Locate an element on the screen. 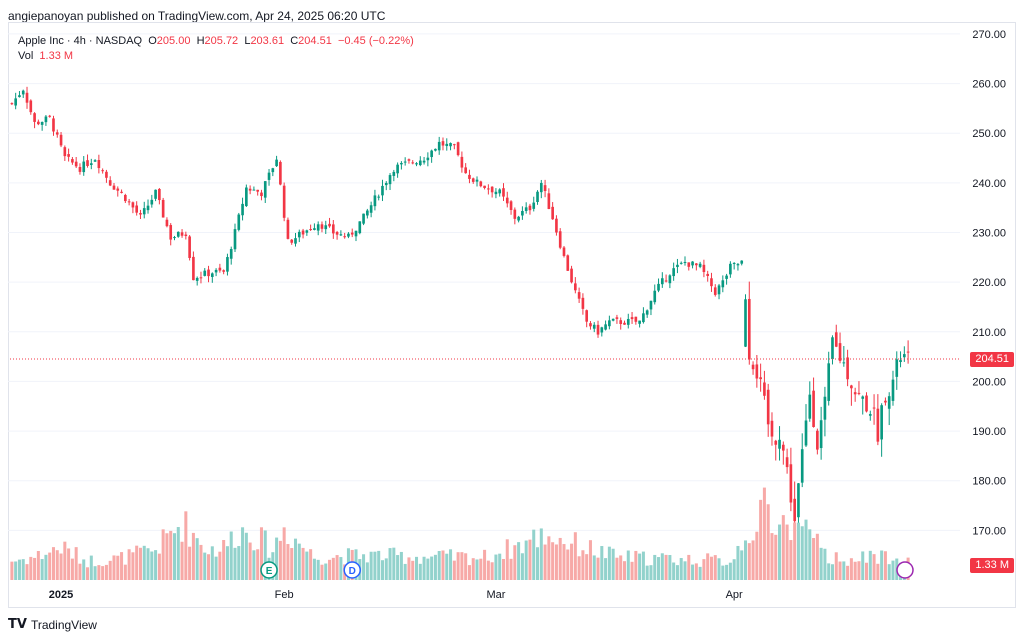 The height and width of the screenshot is (641, 1024). x-tick-label: Apr is located at coordinates (734, 595).